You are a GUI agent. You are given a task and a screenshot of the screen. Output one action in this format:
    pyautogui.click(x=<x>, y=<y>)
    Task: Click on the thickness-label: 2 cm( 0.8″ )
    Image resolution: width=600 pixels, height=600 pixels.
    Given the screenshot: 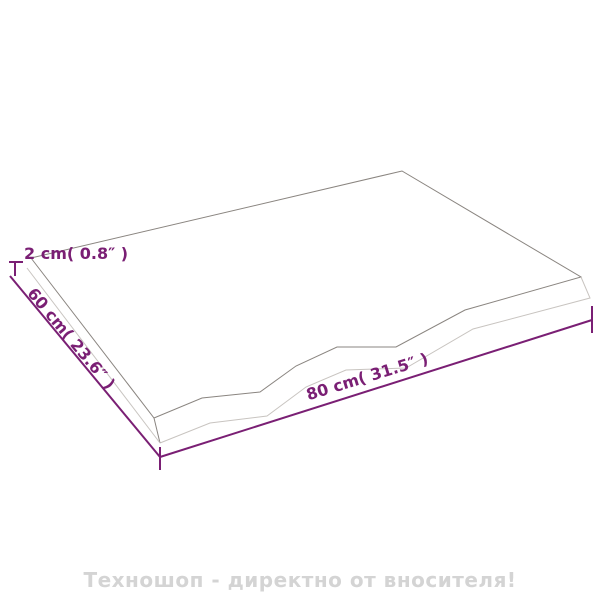 What is the action you would take?
    pyautogui.click(x=76, y=253)
    